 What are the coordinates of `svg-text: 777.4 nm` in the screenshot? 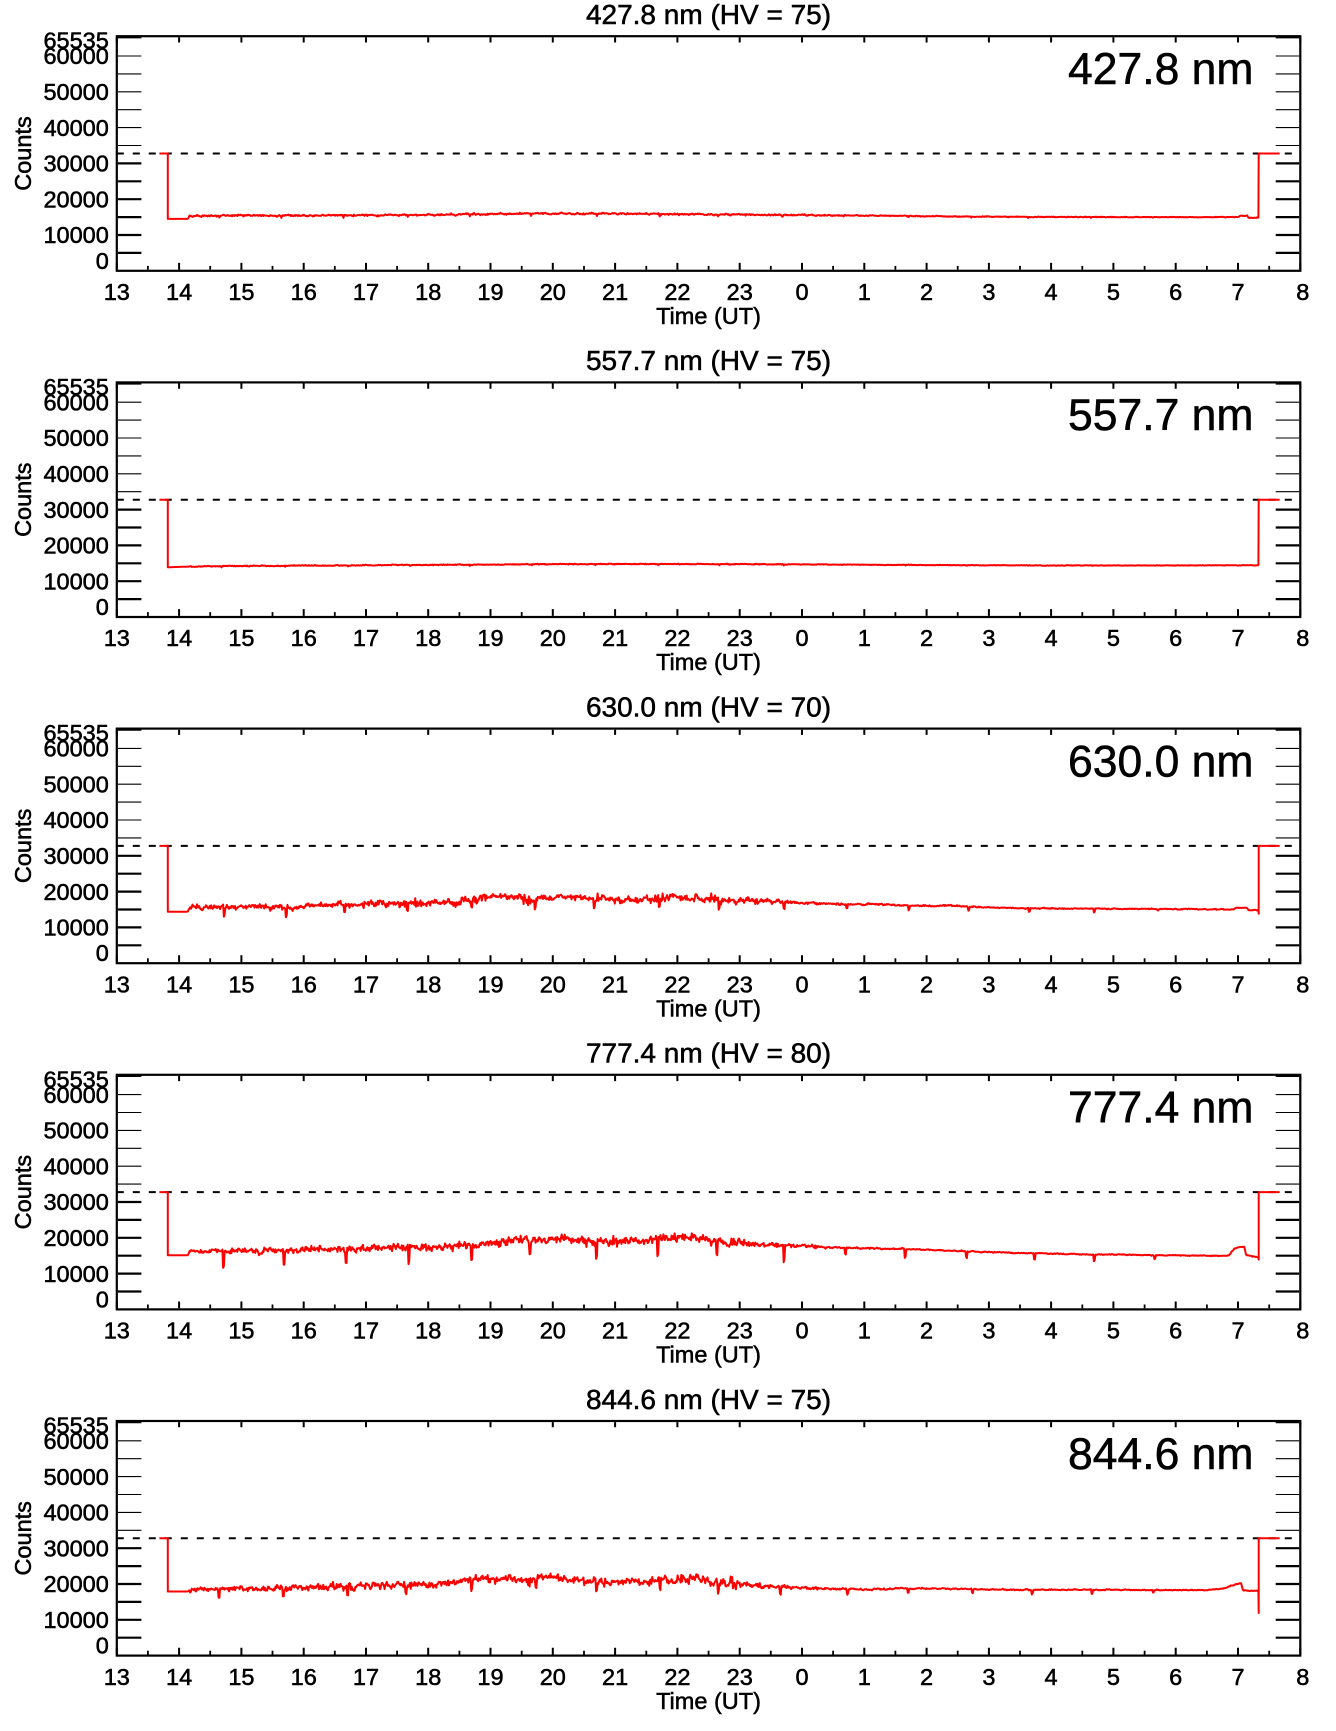 It's located at (1161, 1108).